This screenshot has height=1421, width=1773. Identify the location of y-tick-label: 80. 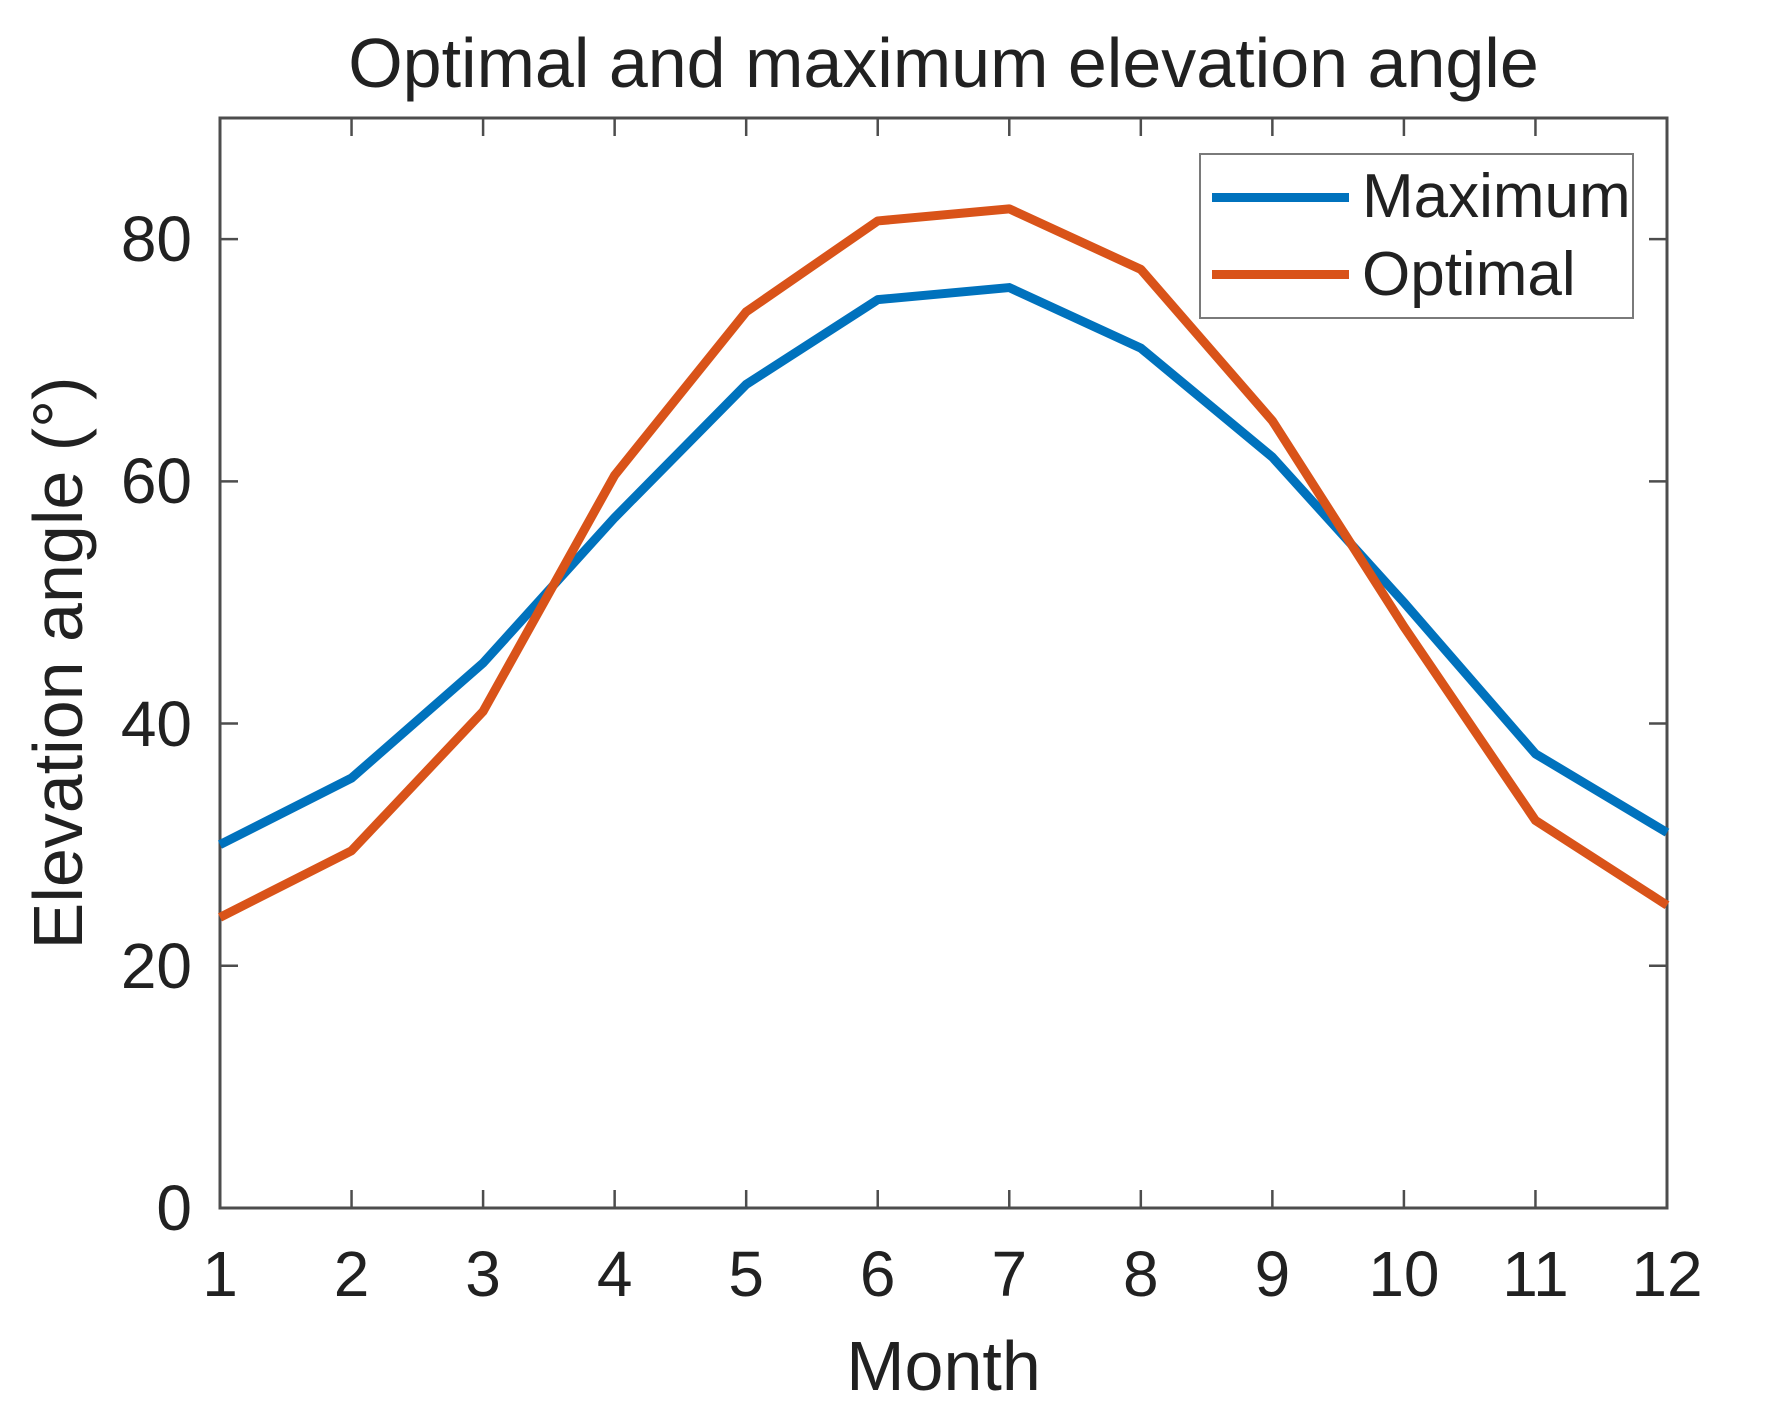
(156, 239).